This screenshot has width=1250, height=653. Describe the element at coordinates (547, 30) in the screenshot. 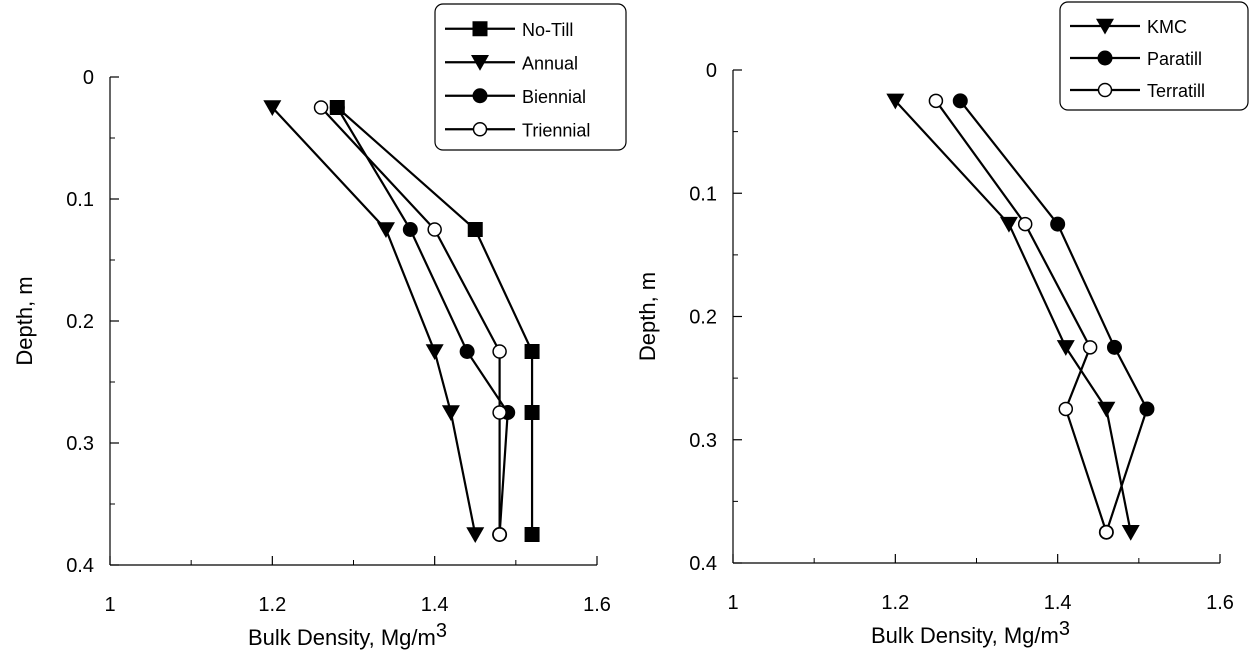

I see `legend-entry: No-Till` at that location.